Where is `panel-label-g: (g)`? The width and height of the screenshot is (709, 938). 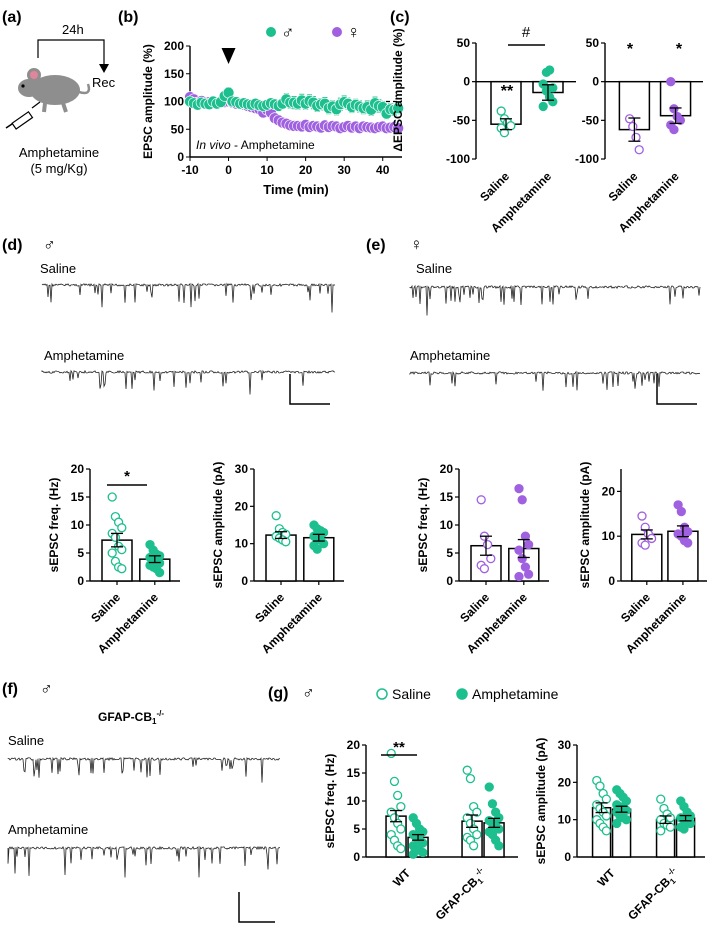 panel-label-g: (g) is located at coordinates (278, 693).